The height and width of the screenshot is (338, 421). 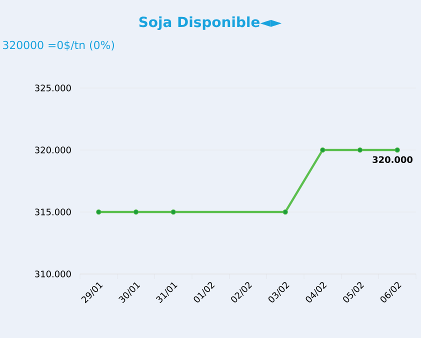 What do you see at coordinates (53, 88) in the screenshot?
I see `y-tick-label: 325.000` at bounding box center [53, 88].